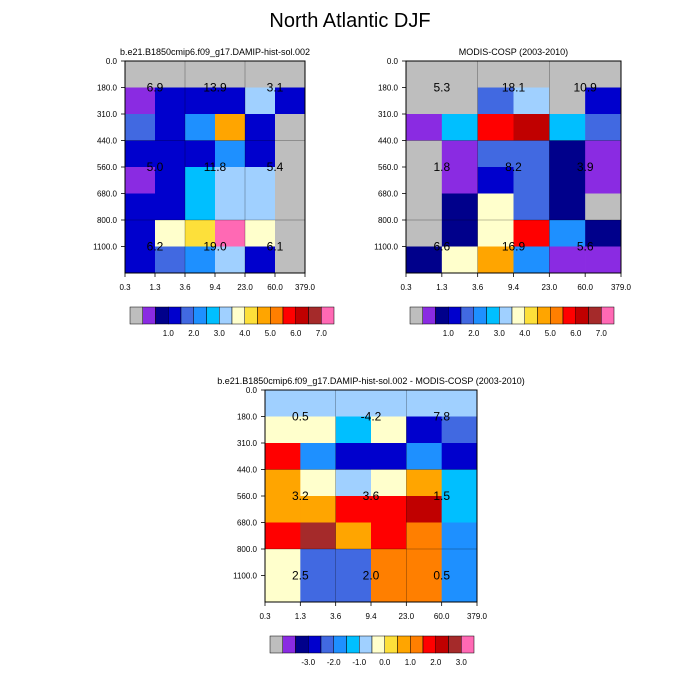  What do you see at coordinates (388, 88) in the screenshot?
I see `y-tick-label: 180.0` at bounding box center [388, 88].